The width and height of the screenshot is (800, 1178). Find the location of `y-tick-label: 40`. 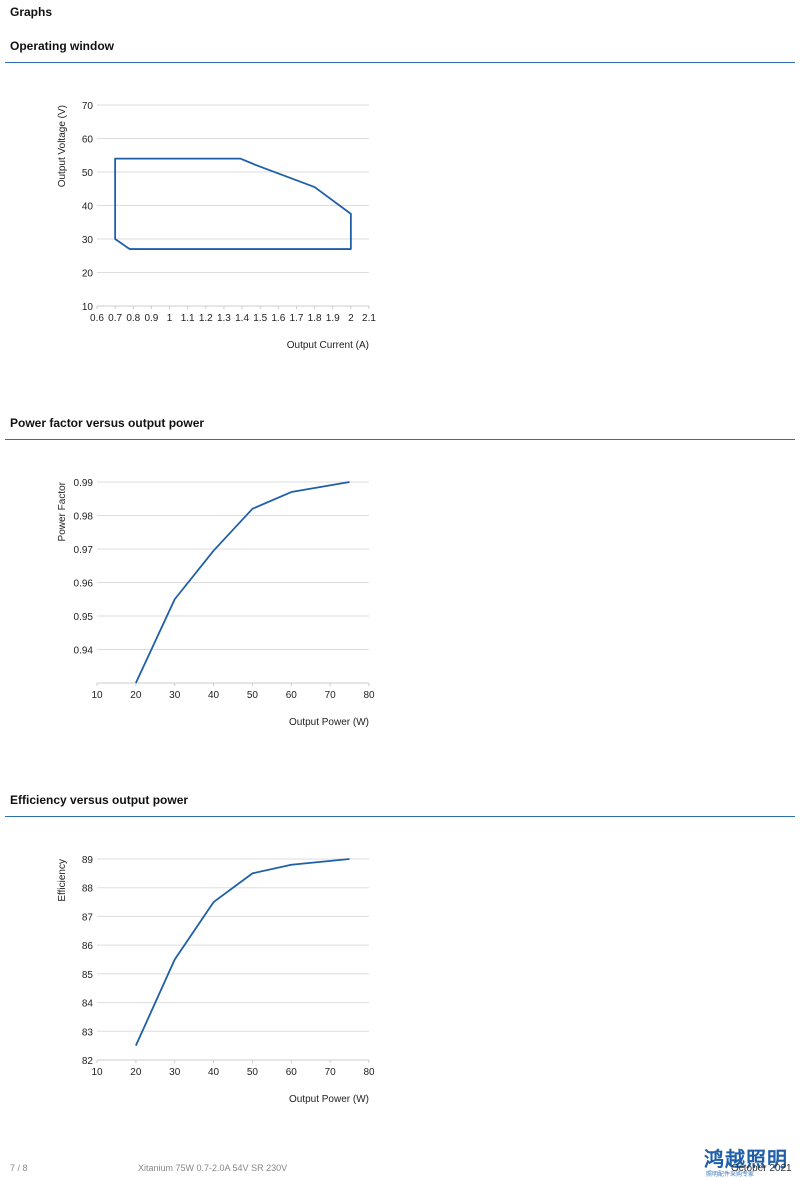

y-tick-label: 40 is located at coordinates (88, 207).